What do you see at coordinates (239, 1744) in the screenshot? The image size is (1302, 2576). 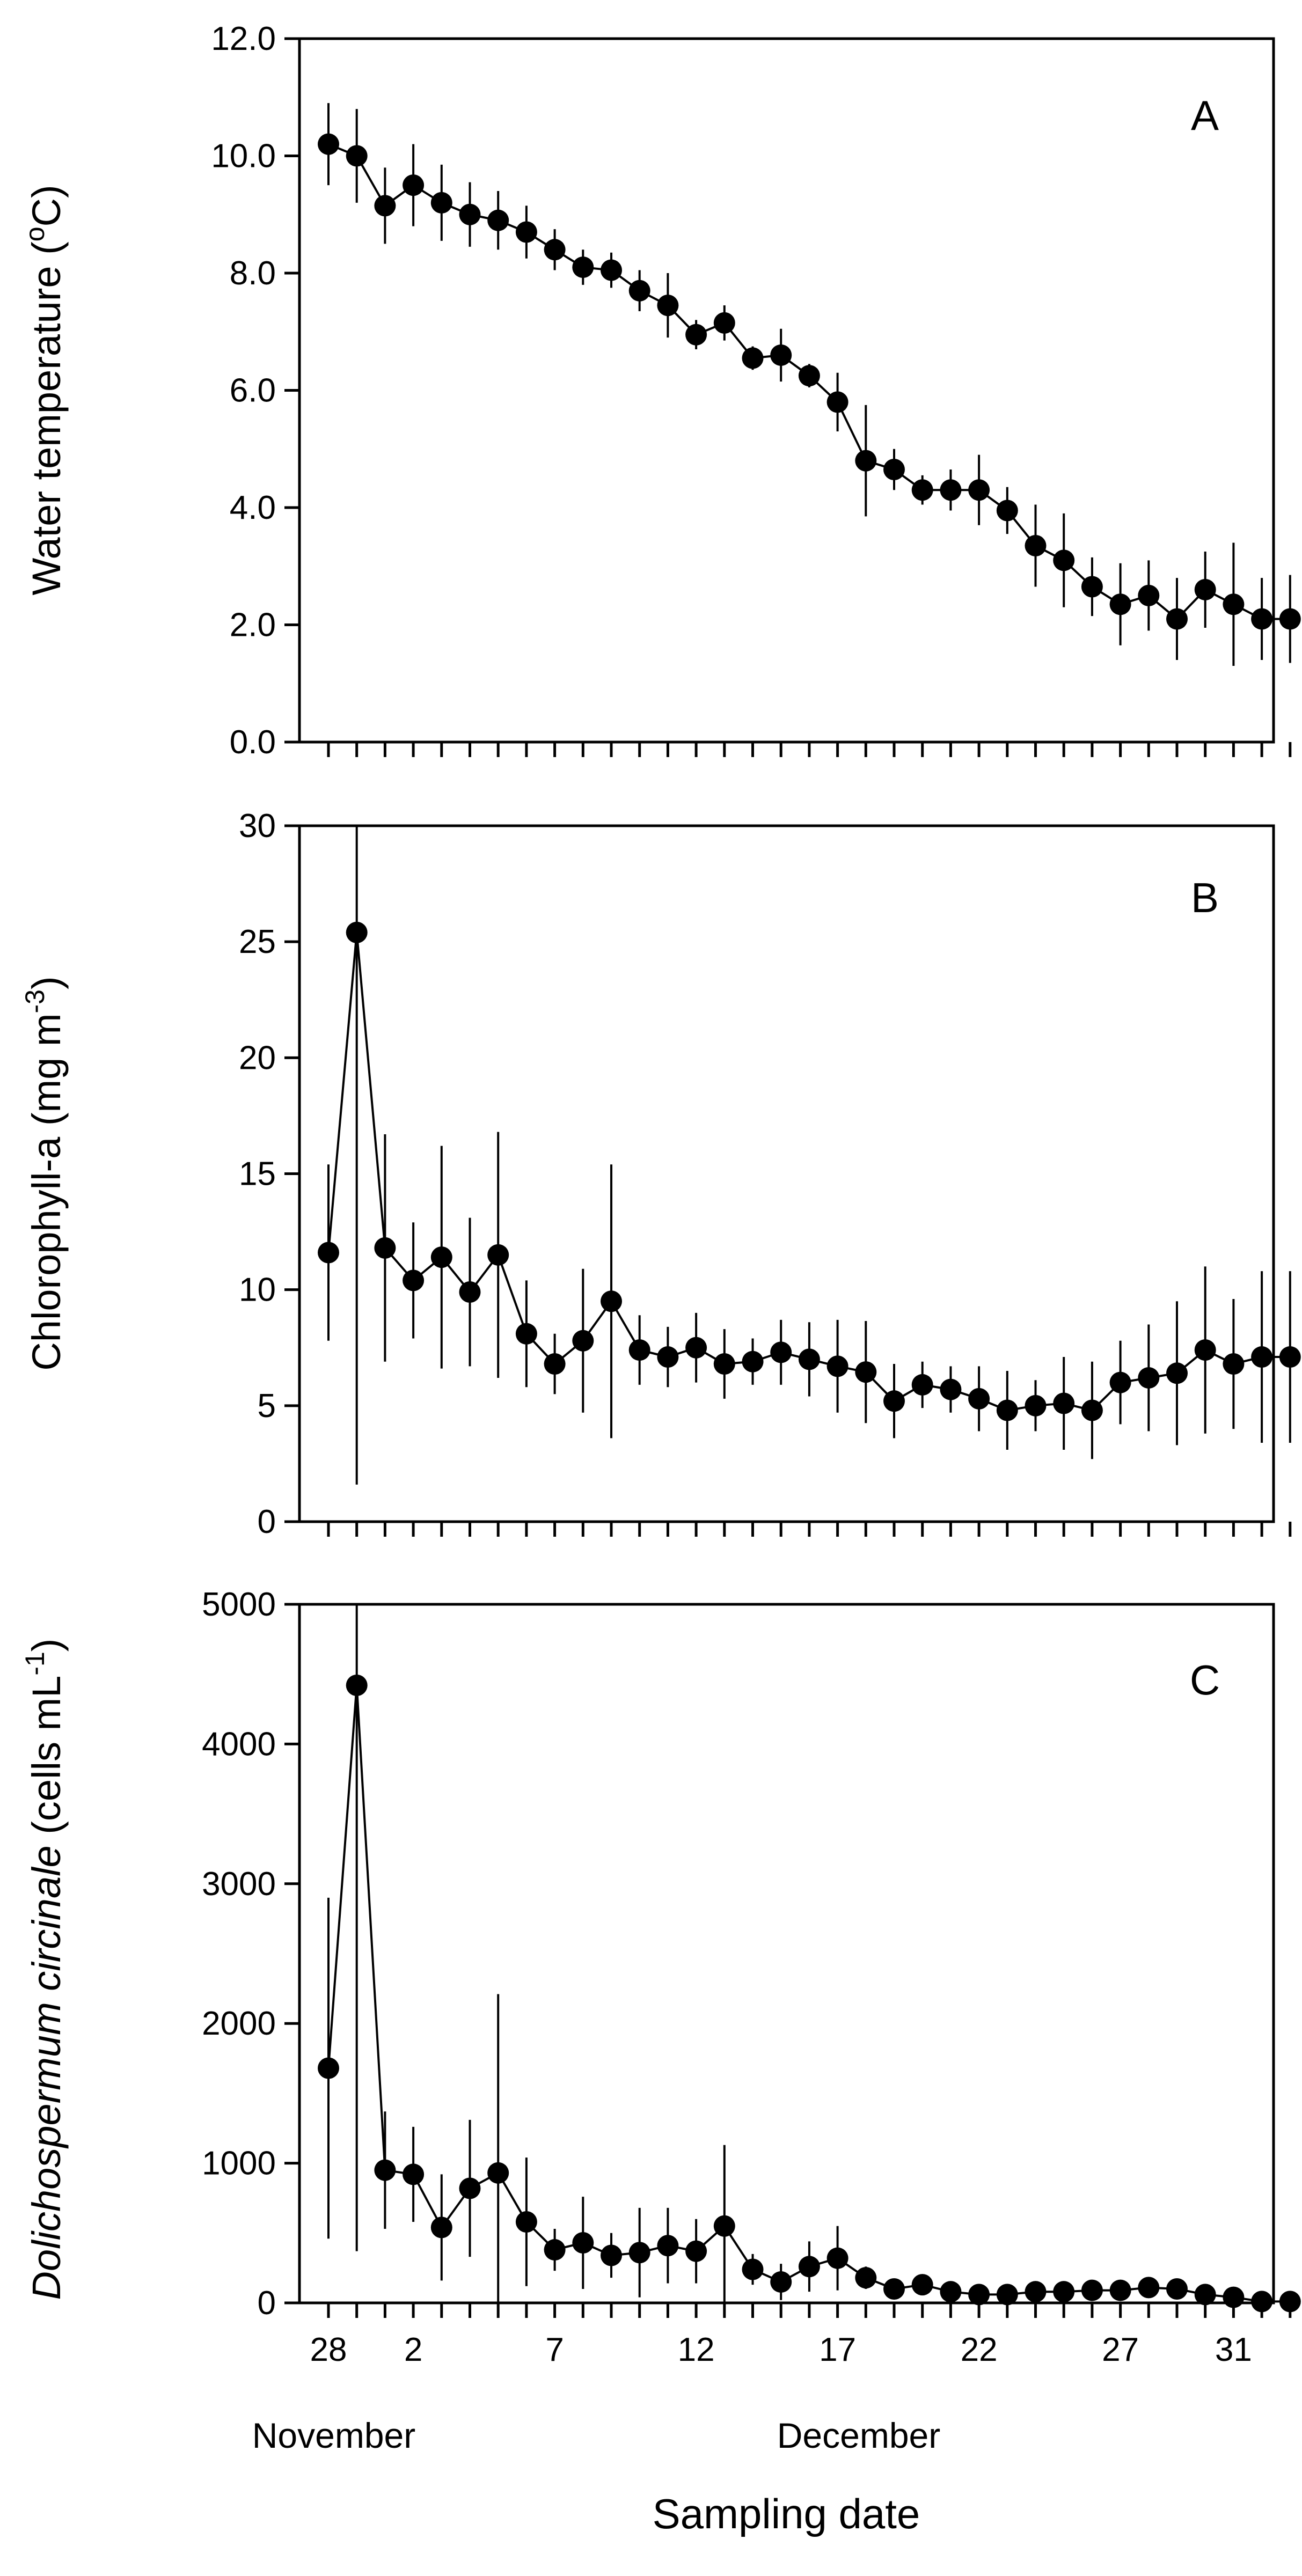 I see `y-tick-label: 4000` at bounding box center [239, 1744].